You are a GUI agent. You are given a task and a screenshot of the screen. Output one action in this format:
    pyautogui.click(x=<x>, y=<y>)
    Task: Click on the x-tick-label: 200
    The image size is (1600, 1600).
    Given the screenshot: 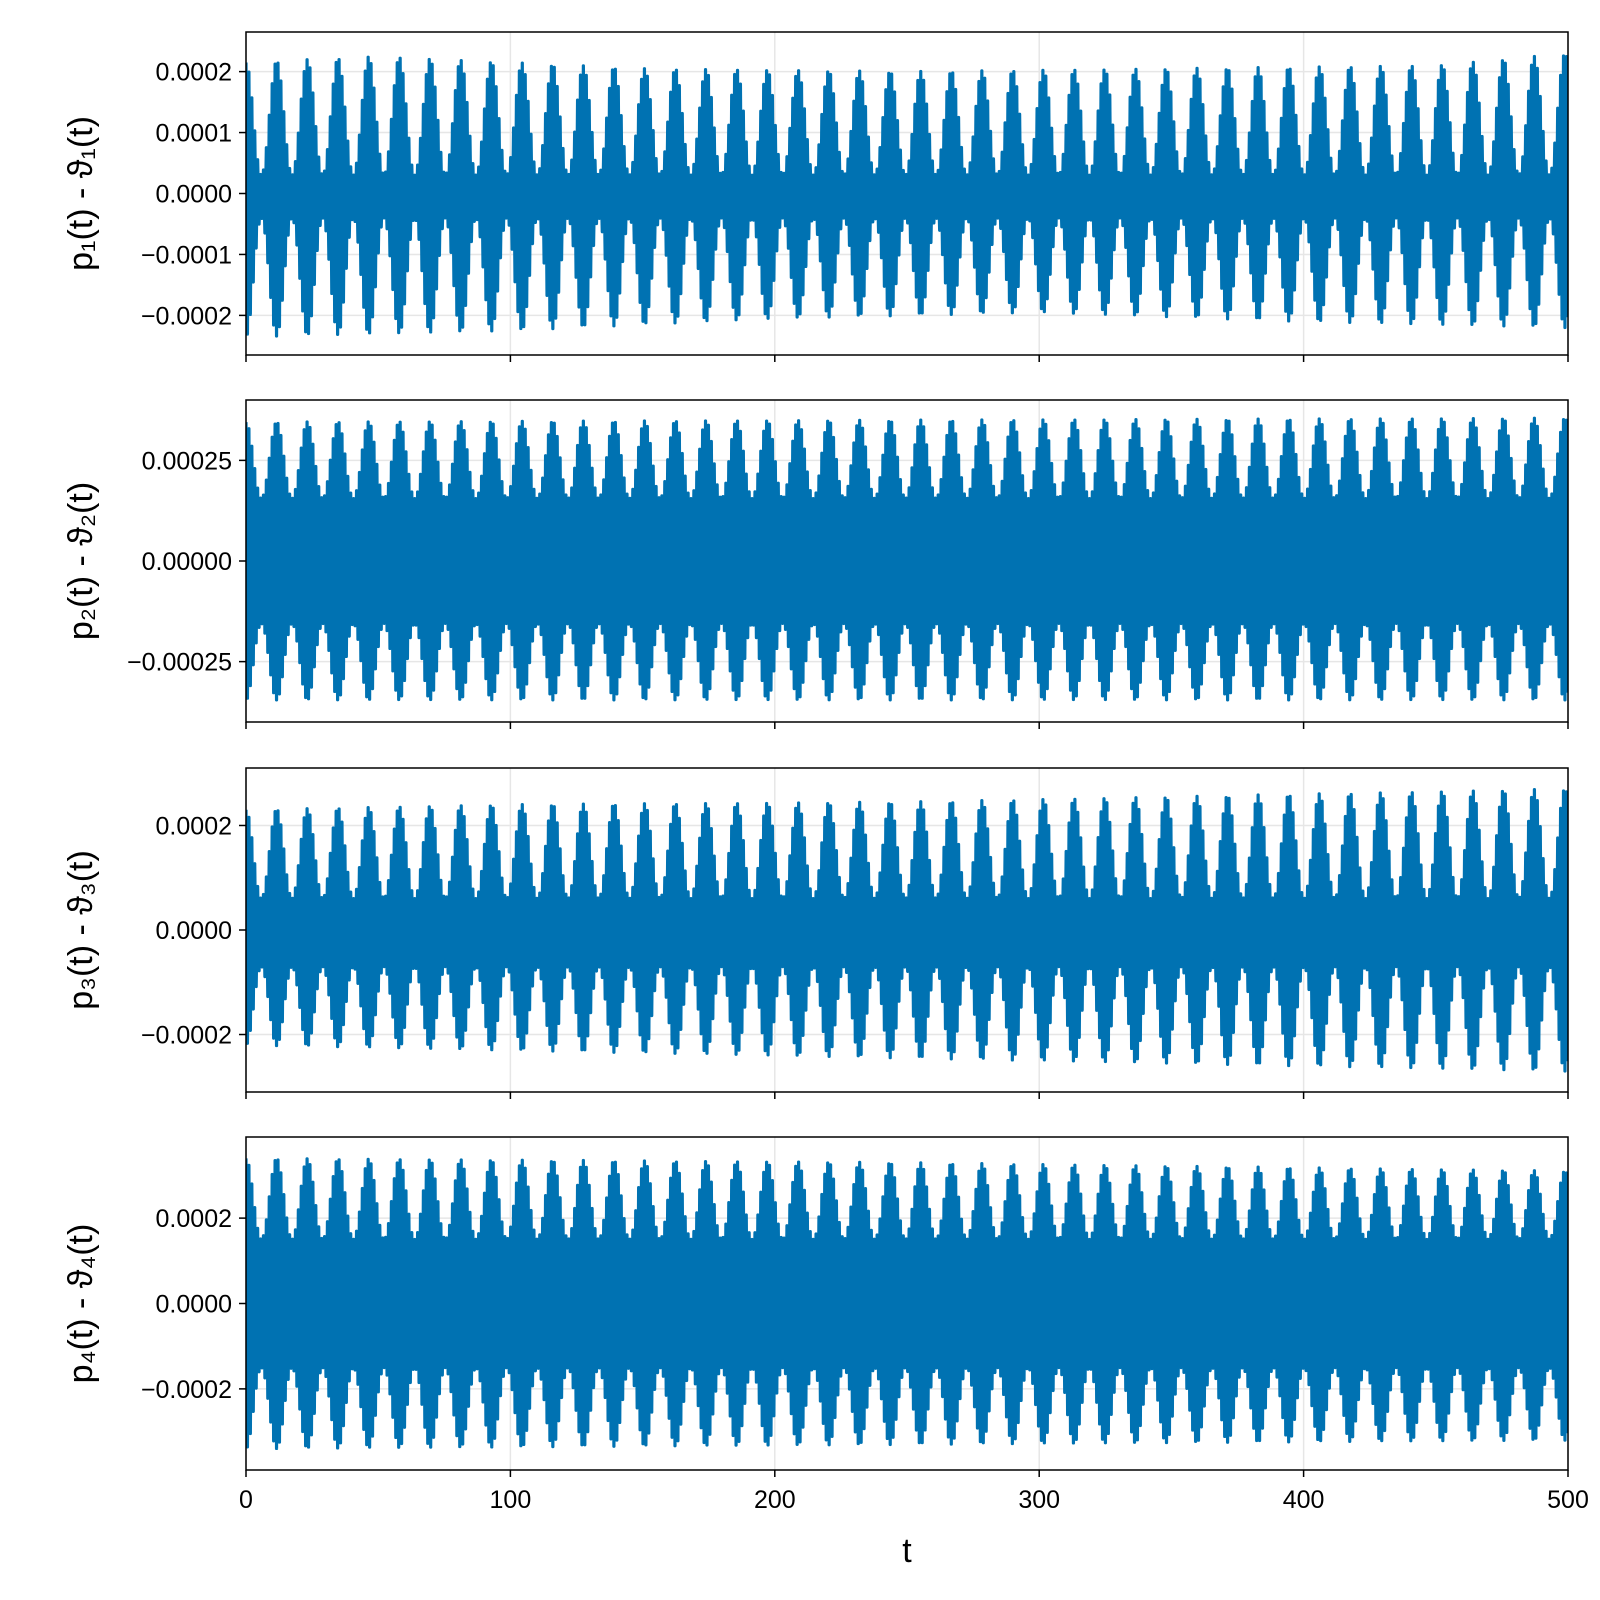 What is the action you would take?
    pyautogui.click(x=775, y=1500)
    